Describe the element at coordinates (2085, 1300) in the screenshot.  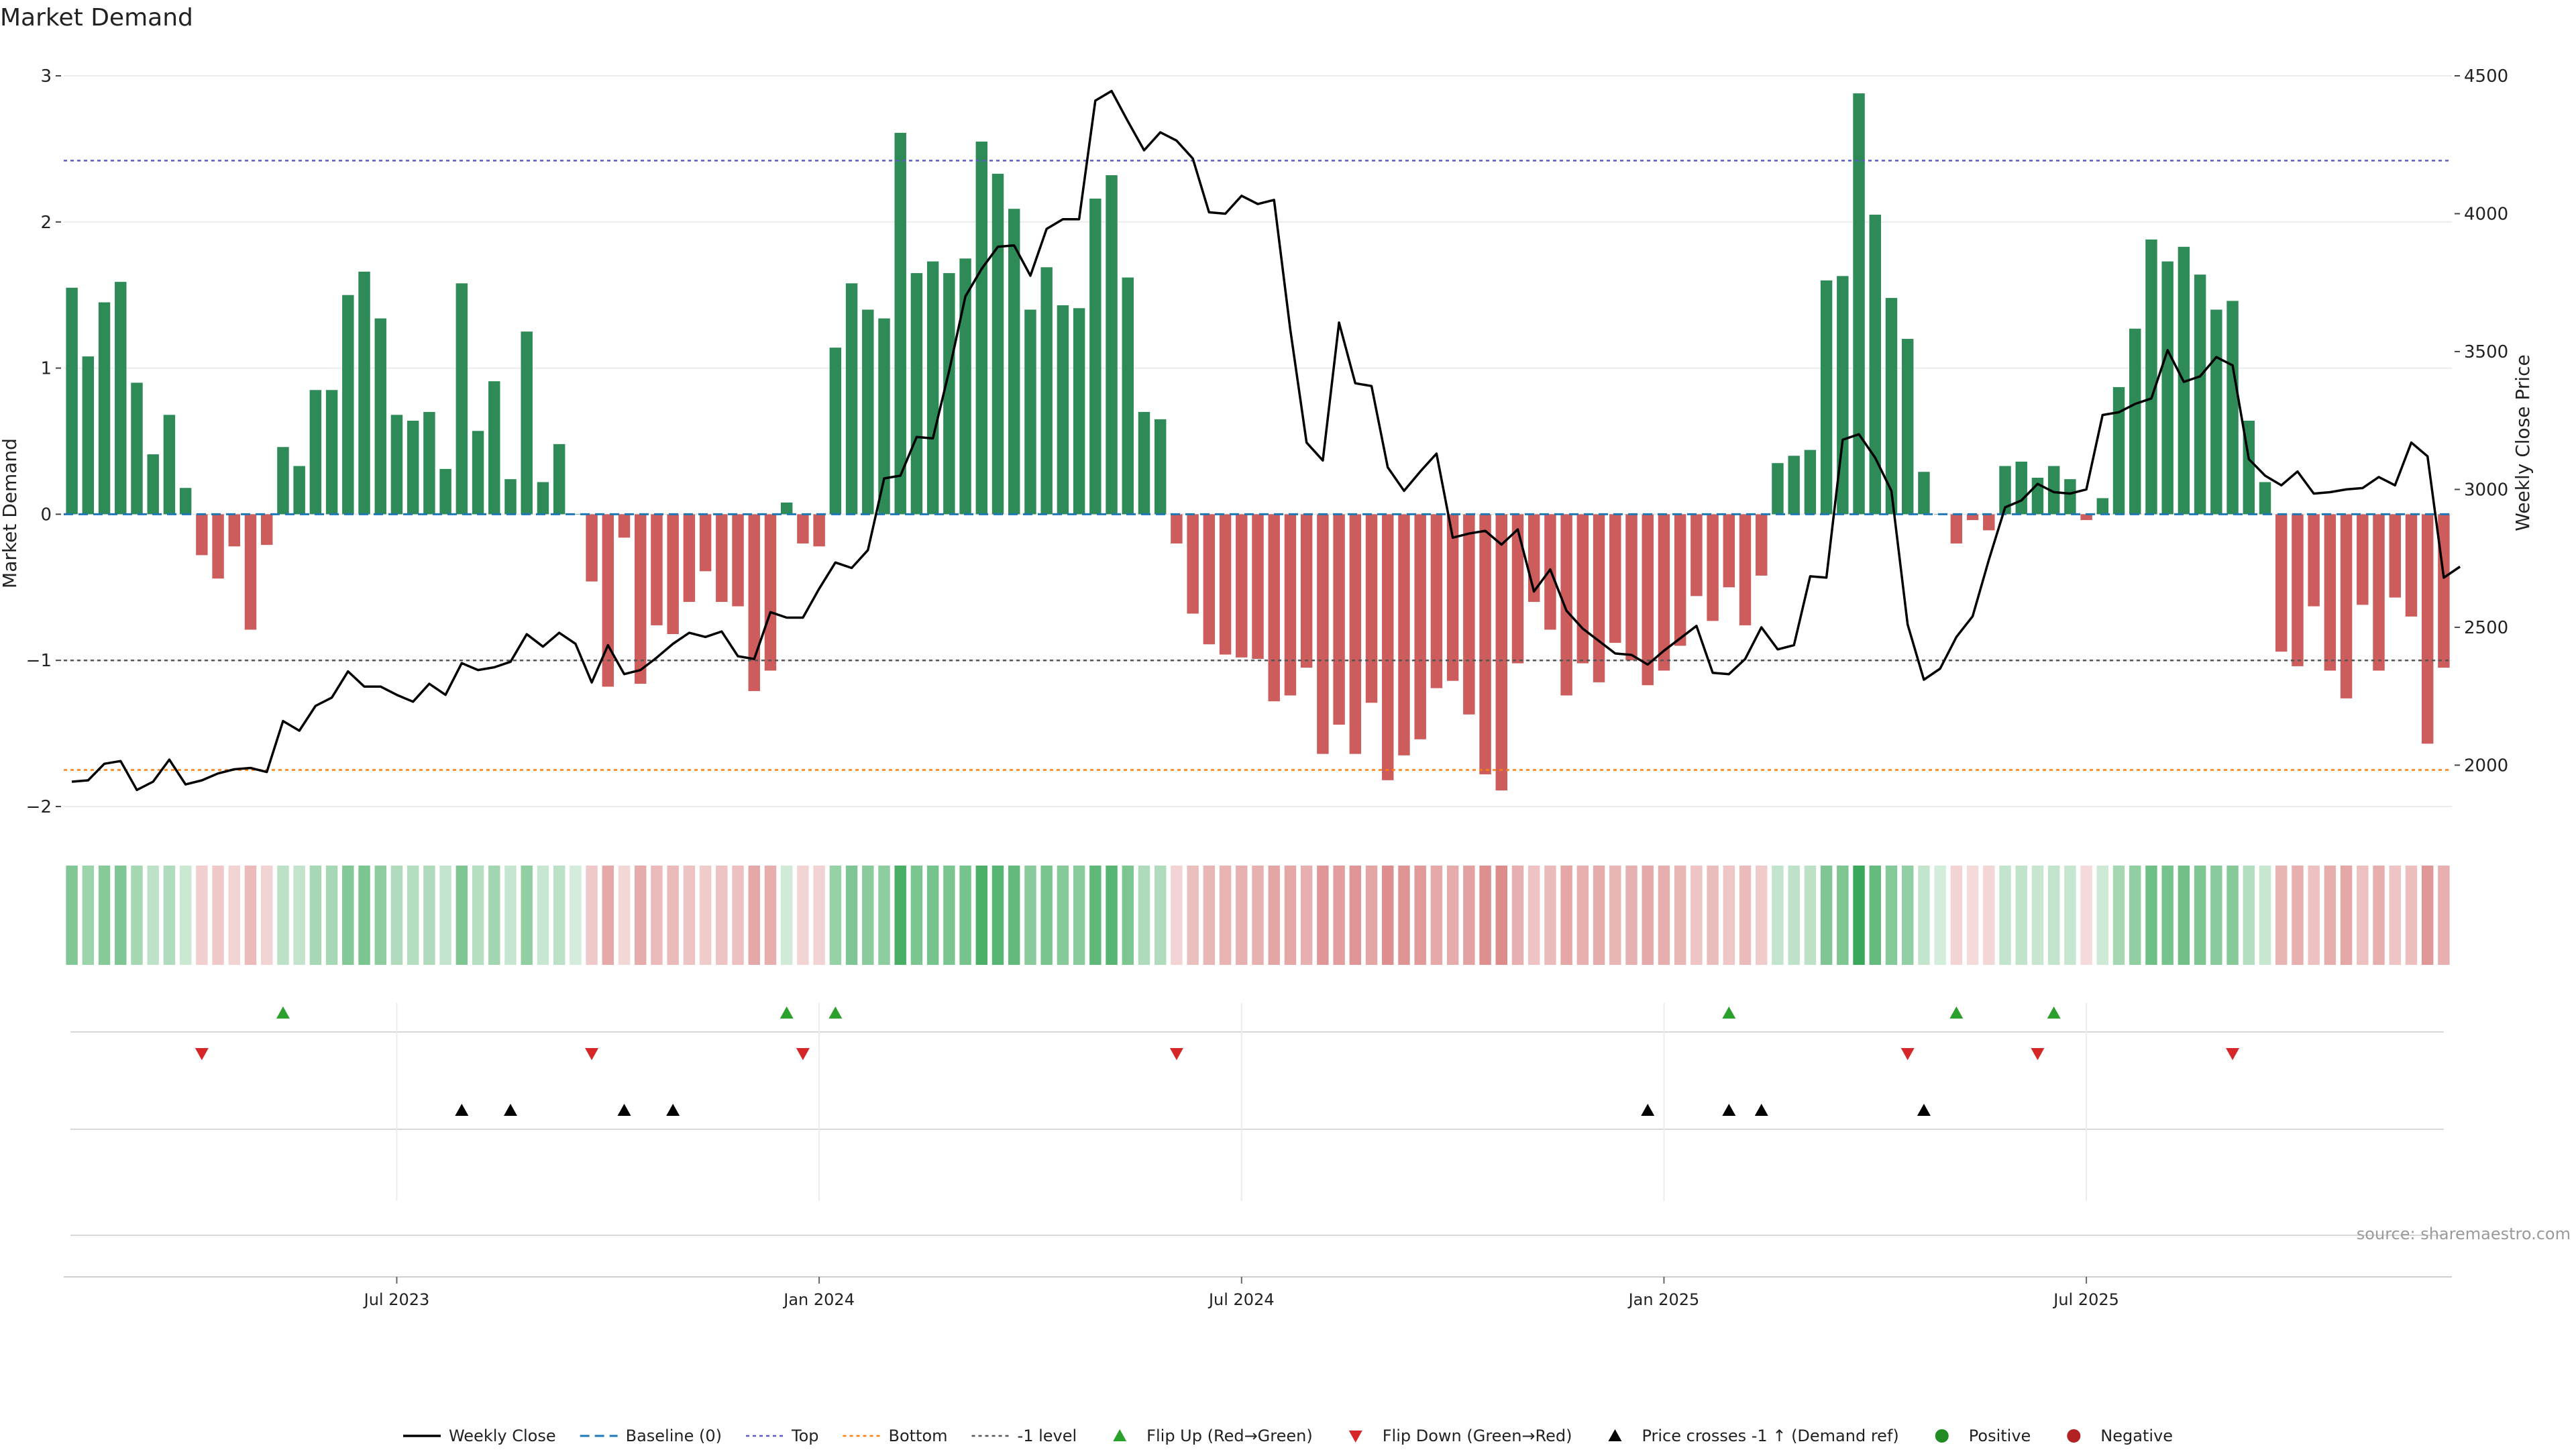
I see `x-tick-label: Jul 2025` at that location.